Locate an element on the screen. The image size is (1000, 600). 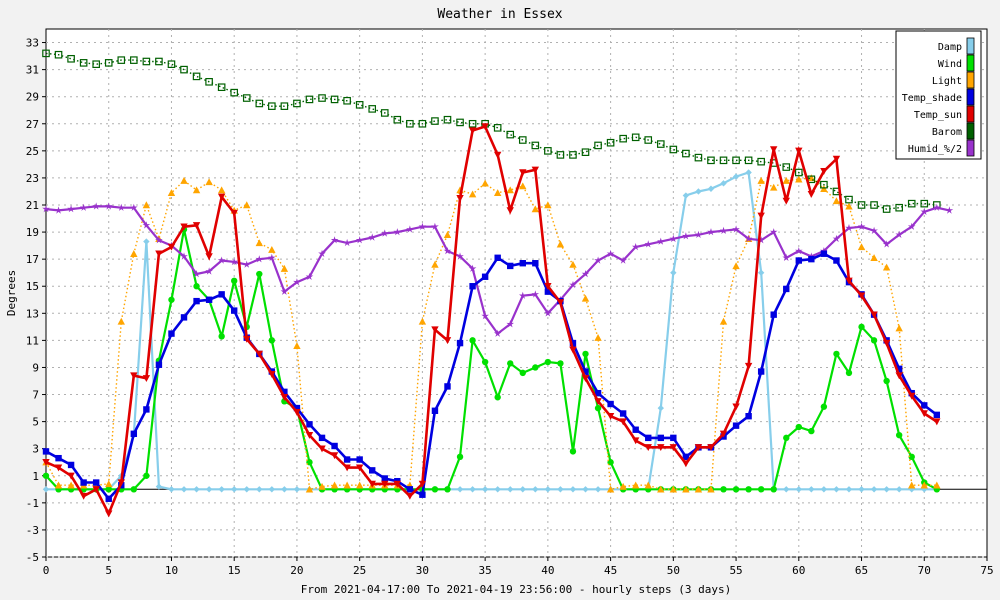
x-tick-label: 25 is located at coordinates (359, 570).